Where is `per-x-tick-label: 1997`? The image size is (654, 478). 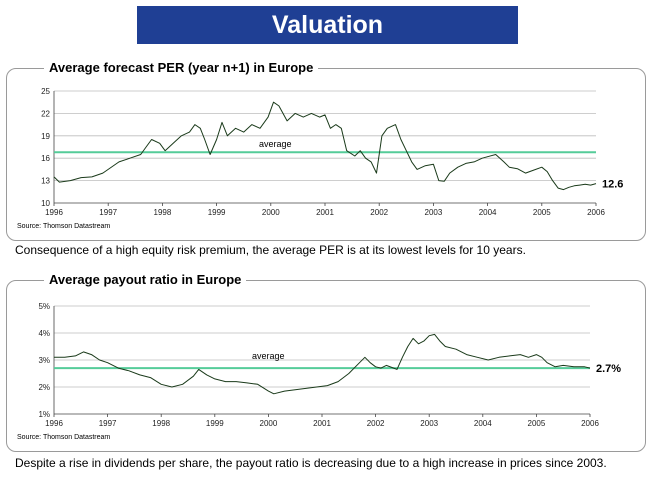 per-x-tick-label: 1997 is located at coordinates (108, 212).